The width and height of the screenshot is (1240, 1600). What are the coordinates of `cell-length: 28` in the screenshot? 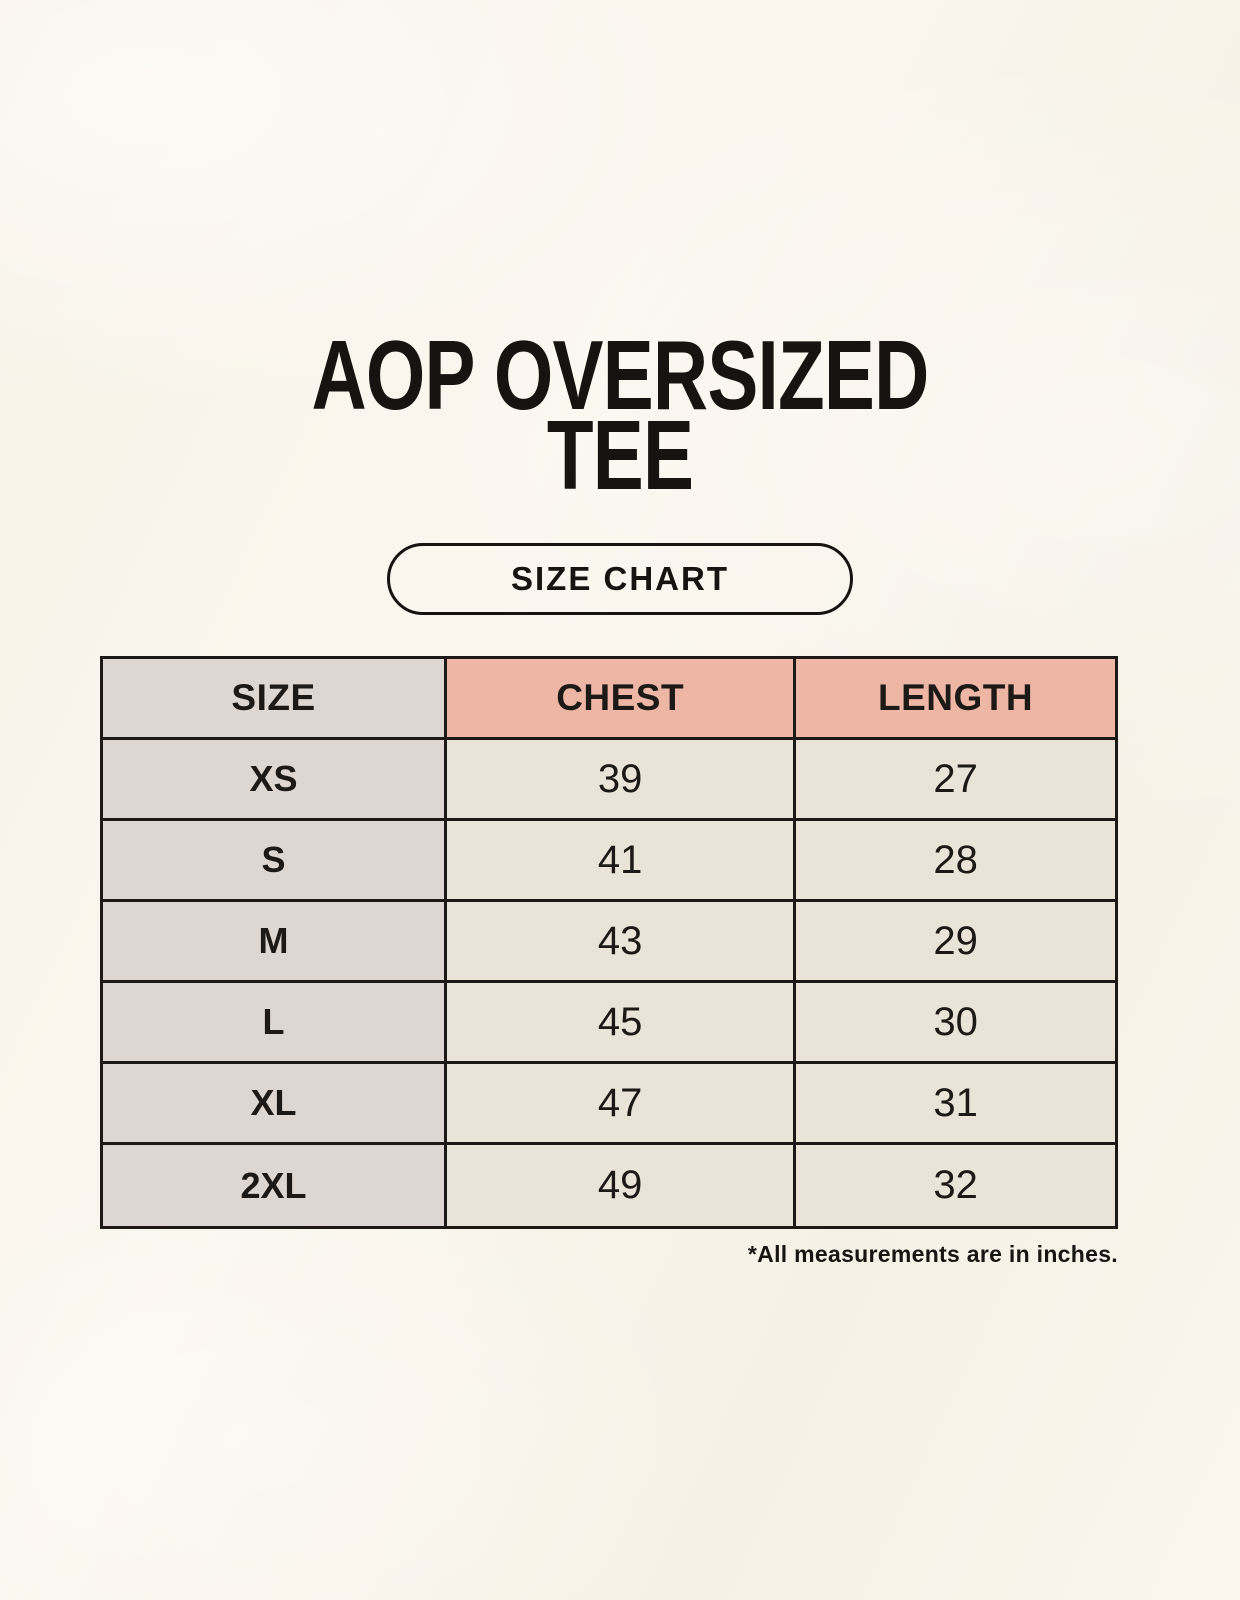 It's located at (955, 860).